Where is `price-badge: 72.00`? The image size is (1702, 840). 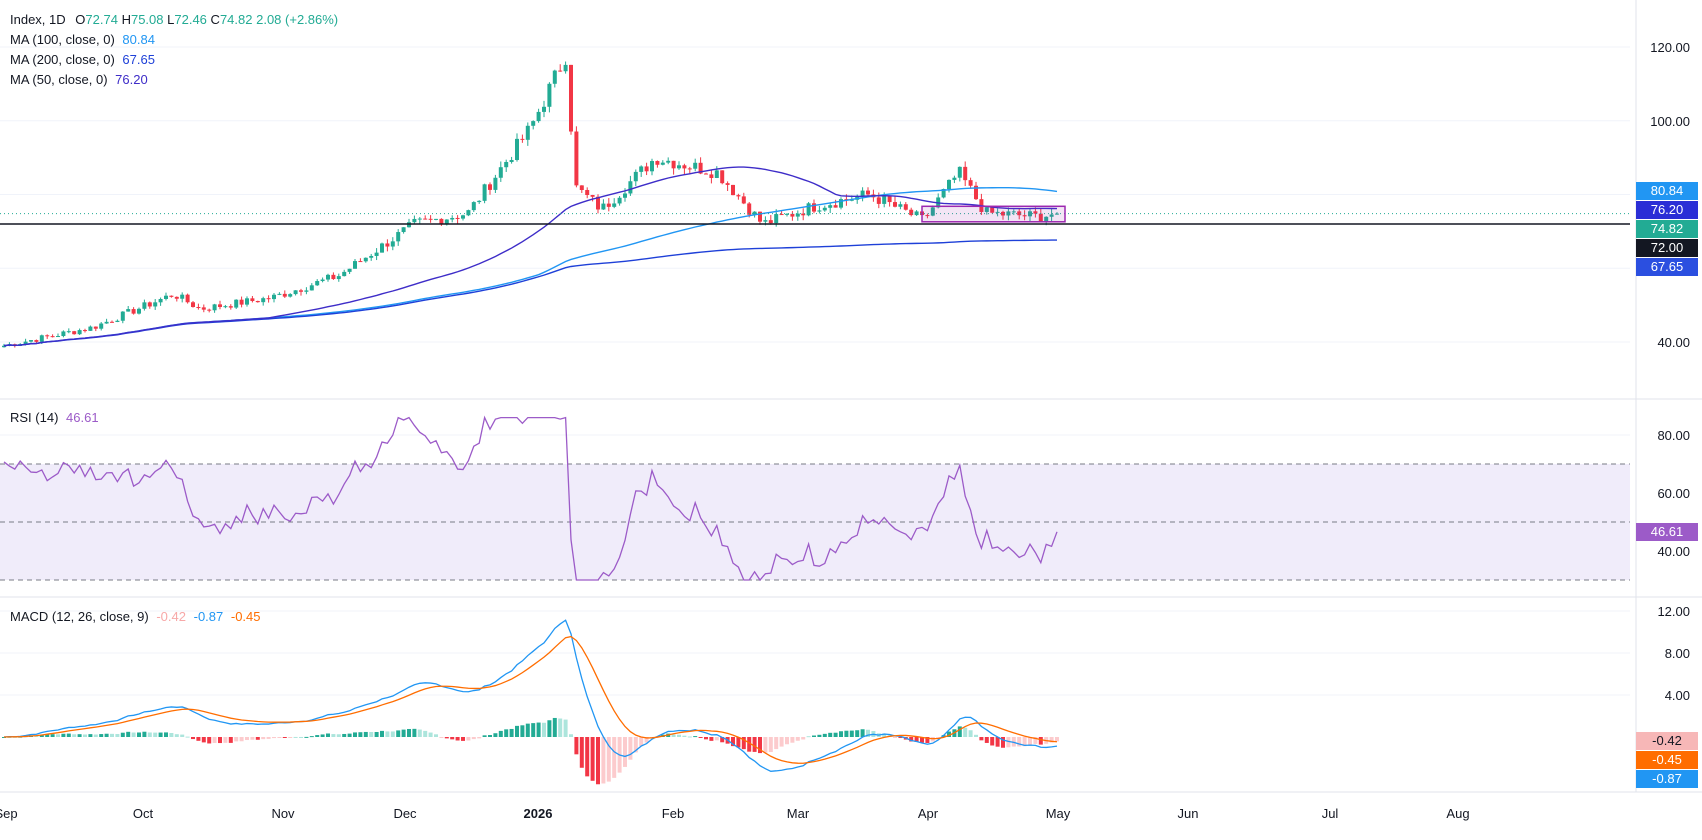
price-badge: 72.00 is located at coordinates (1667, 248).